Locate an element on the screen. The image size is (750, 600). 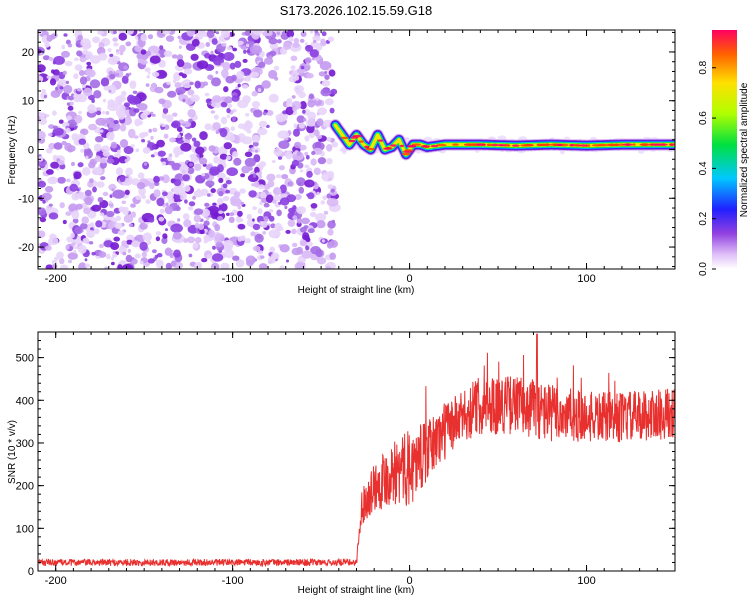
figure-title: S173.2026.102.15.59.G18 is located at coordinates (356, 10).